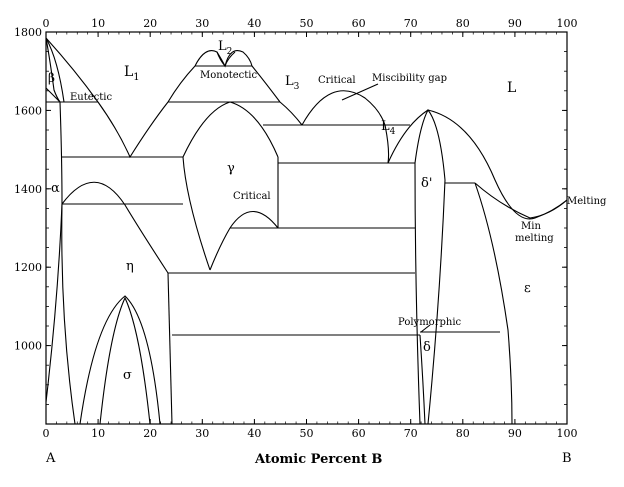 The width and height of the screenshot is (624, 487). I want to click on liquidus-left, so click(55, 70).